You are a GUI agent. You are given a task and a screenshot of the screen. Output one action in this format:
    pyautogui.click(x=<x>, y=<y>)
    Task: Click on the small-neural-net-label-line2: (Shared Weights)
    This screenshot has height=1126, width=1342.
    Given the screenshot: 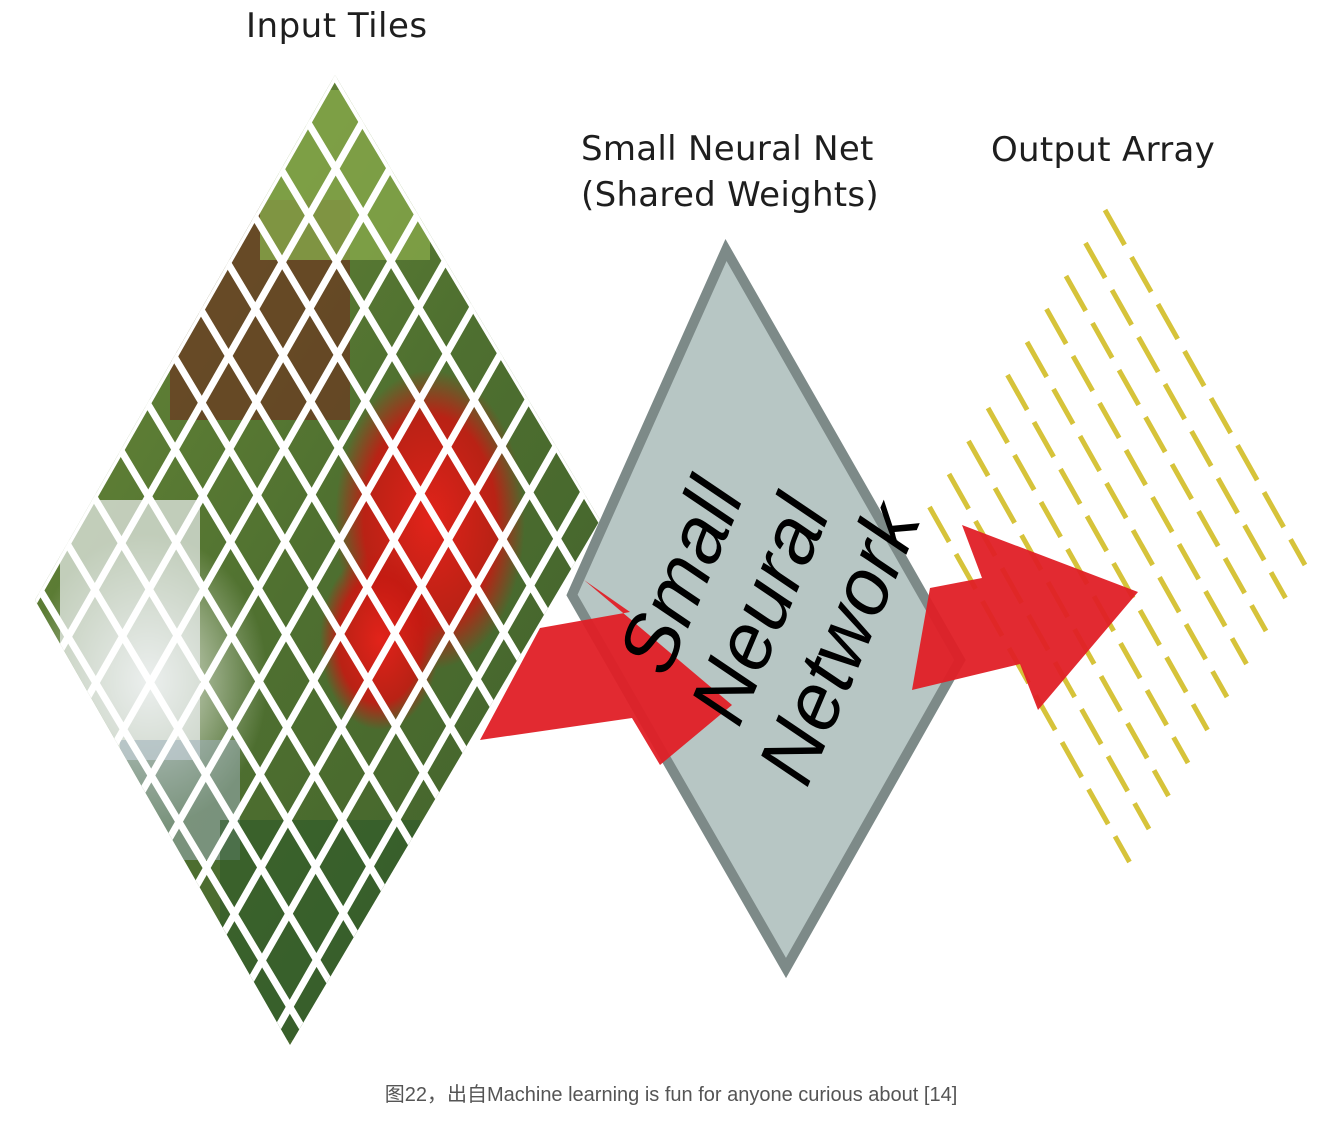 What is the action you would take?
    pyautogui.click(x=730, y=195)
    